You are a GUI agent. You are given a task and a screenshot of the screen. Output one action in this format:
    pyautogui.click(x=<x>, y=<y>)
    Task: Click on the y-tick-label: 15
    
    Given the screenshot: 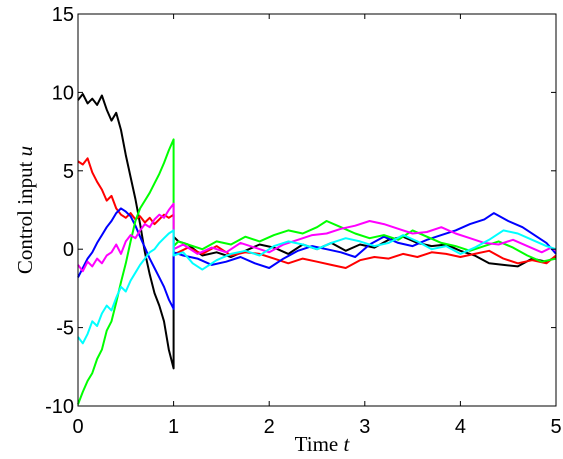 What is the action you would take?
    pyautogui.click(x=63, y=15)
    